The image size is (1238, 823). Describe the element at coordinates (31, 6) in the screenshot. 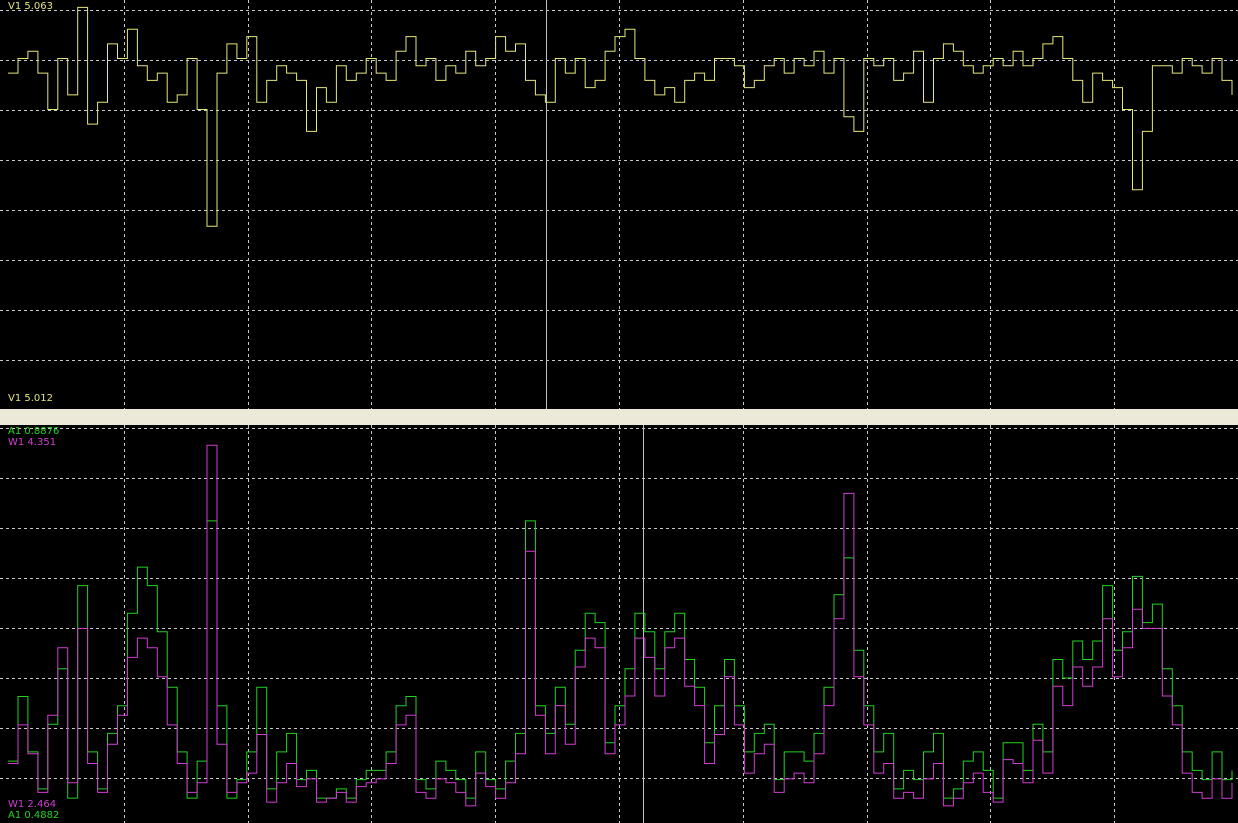

I see `v1-max-label: V1 5.063` at that location.